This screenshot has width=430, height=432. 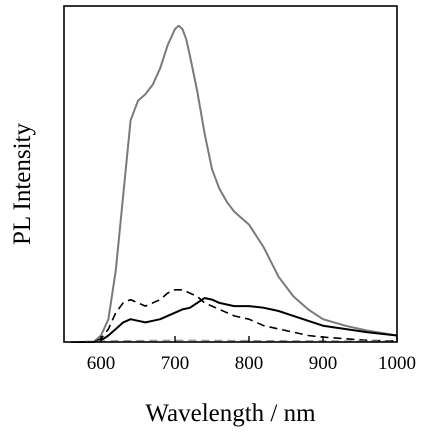 I want to click on y-axis-title: PL Intensity, so click(x=22, y=184).